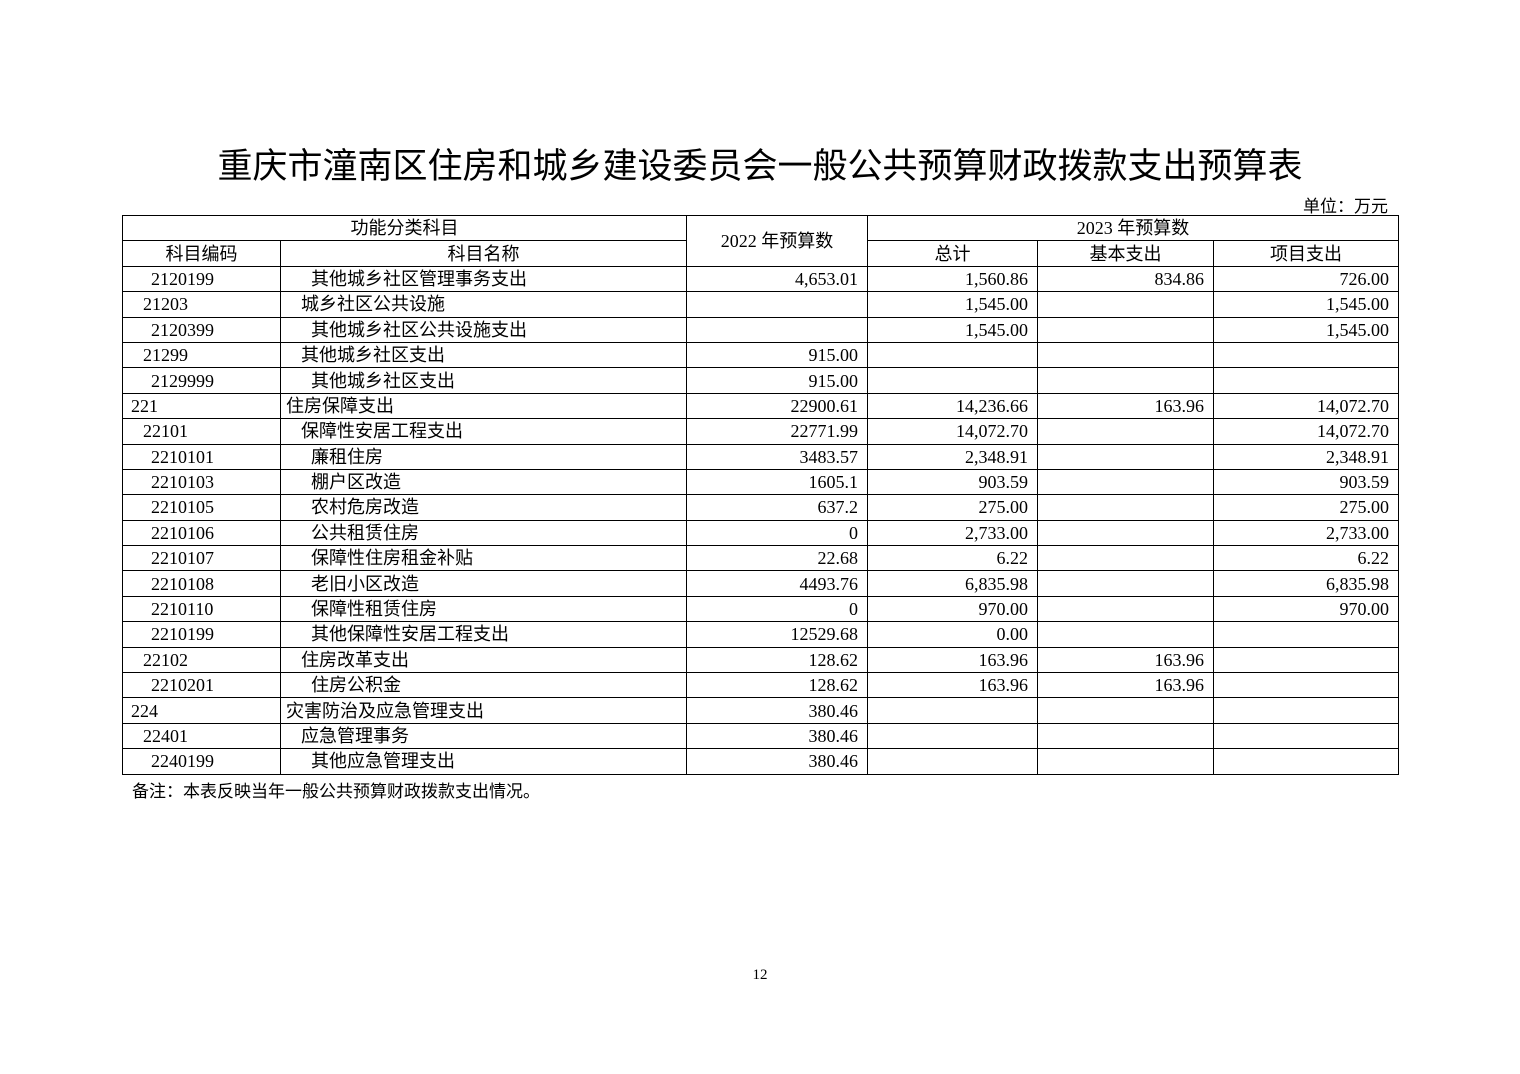 The width and height of the screenshot is (1520, 1074). What do you see at coordinates (777, 406) in the screenshot?
I see `row-budget-2022: 22900.61` at bounding box center [777, 406].